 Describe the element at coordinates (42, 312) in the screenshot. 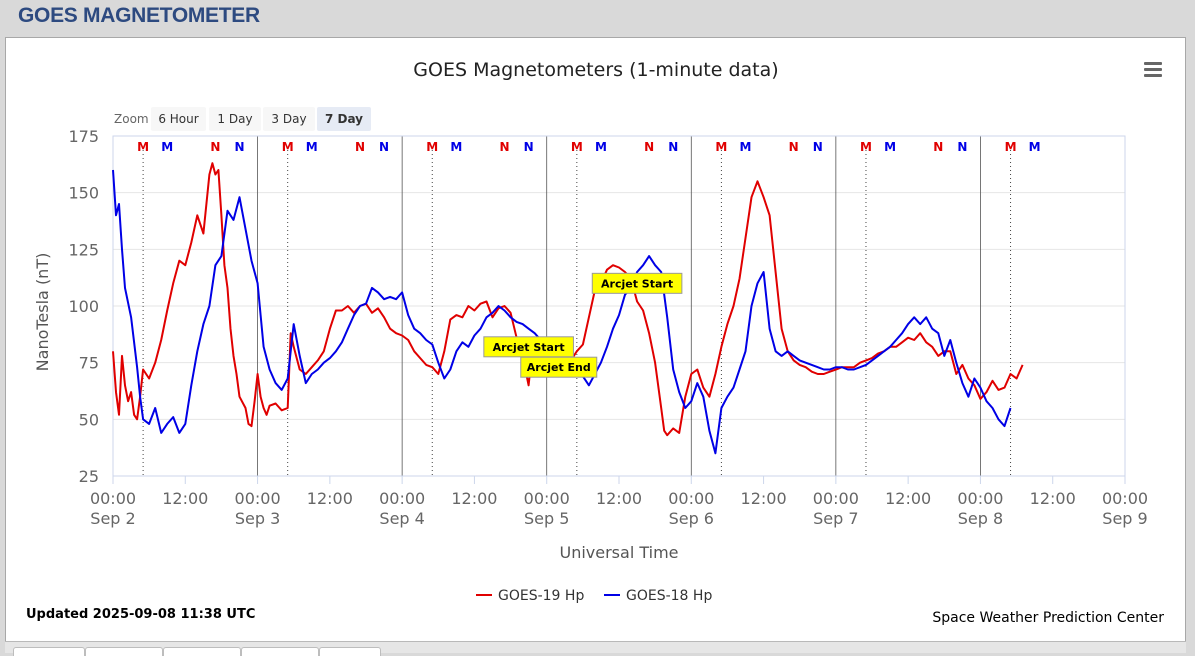

I see `y-axis-label: NanoTesla (nT)` at that location.